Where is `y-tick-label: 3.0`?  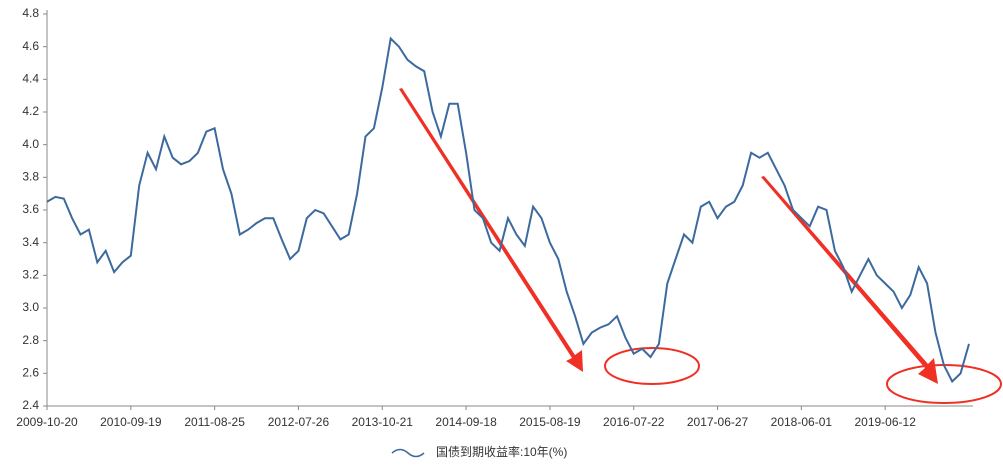 y-tick-label: 3.0 is located at coordinates (30, 307).